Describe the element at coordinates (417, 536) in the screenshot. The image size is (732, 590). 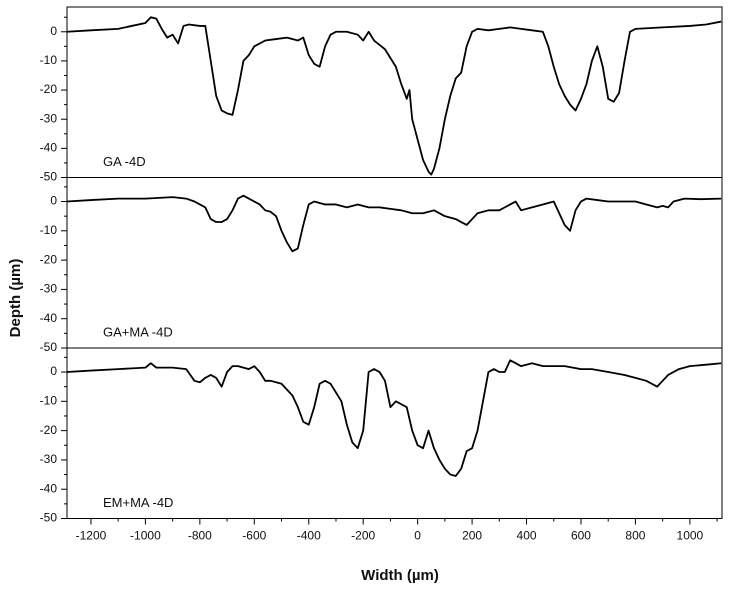
I see `x-tick-label: 0` at that location.